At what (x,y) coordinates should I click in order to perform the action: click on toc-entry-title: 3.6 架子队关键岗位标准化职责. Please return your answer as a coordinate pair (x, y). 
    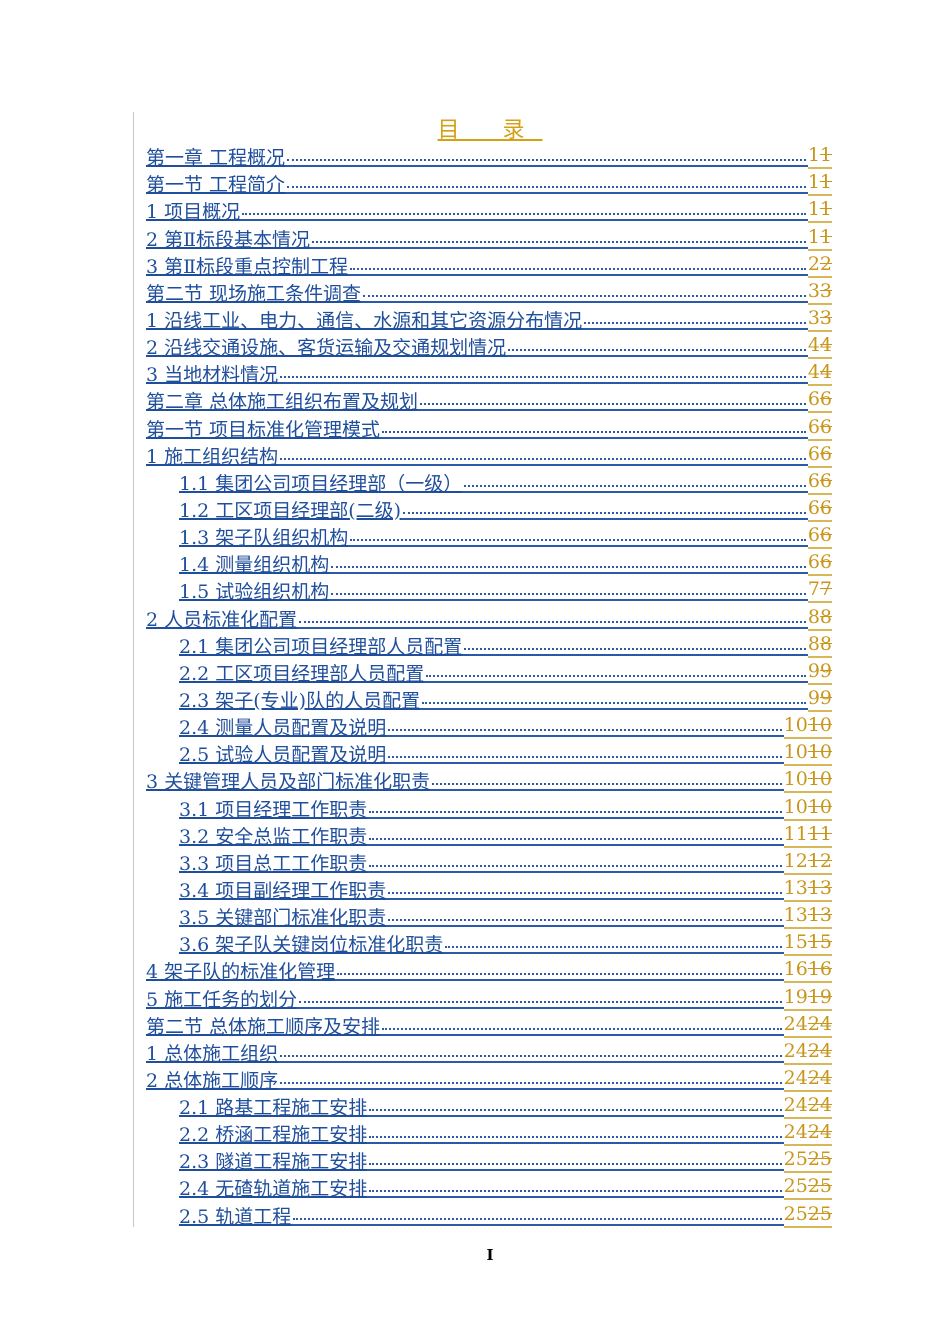
    Looking at the image, I should click on (311, 945).